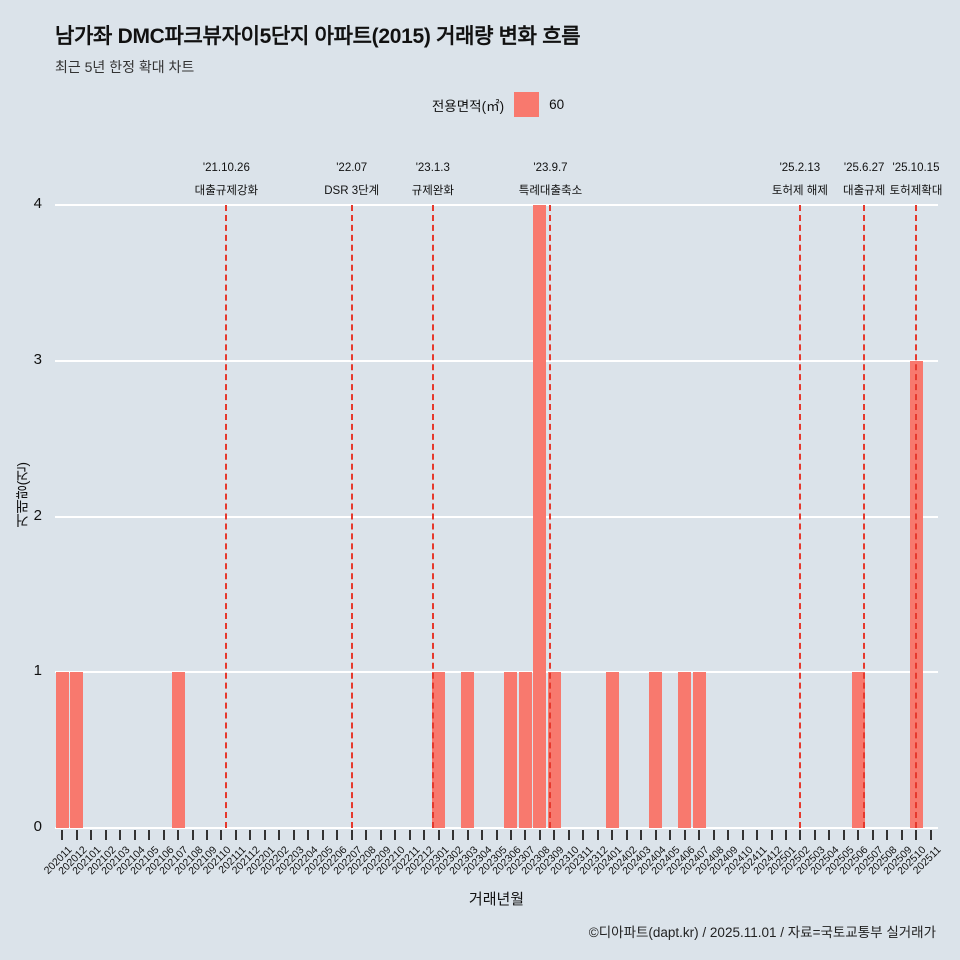 The image size is (960, 960). What do you see at coordinates (527, 104) in the screenshot?
I see `legend-color-swatch-icon` at bounding box center [527, 104].